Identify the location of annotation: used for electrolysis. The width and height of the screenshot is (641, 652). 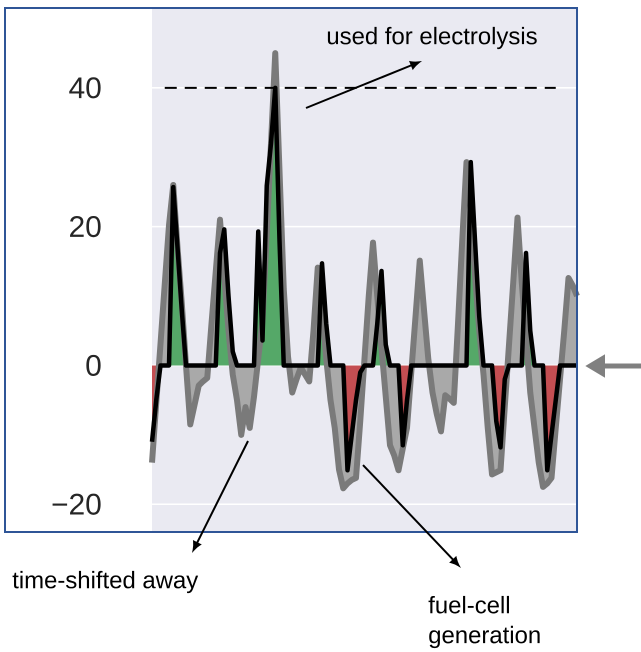
(432, 38).